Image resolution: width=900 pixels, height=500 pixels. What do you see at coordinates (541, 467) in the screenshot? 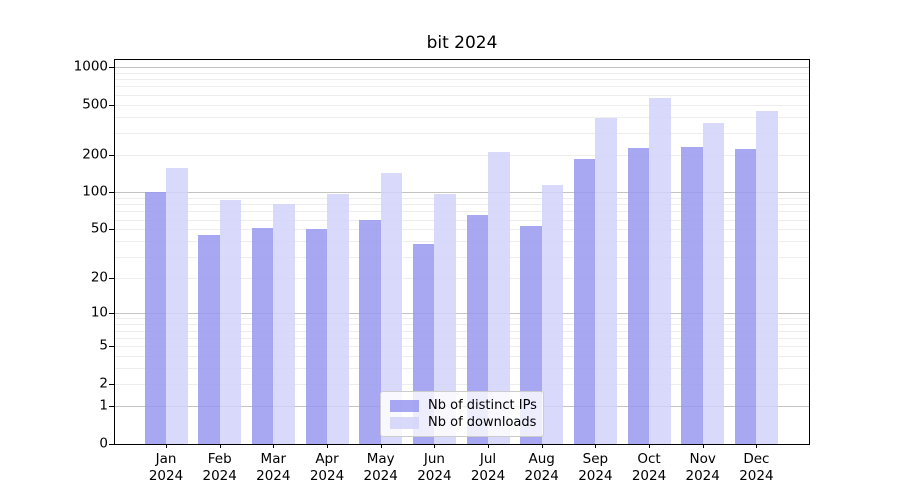
I see `x-tick-label-aug: Aug 2024` at bounding box center [541, 467].